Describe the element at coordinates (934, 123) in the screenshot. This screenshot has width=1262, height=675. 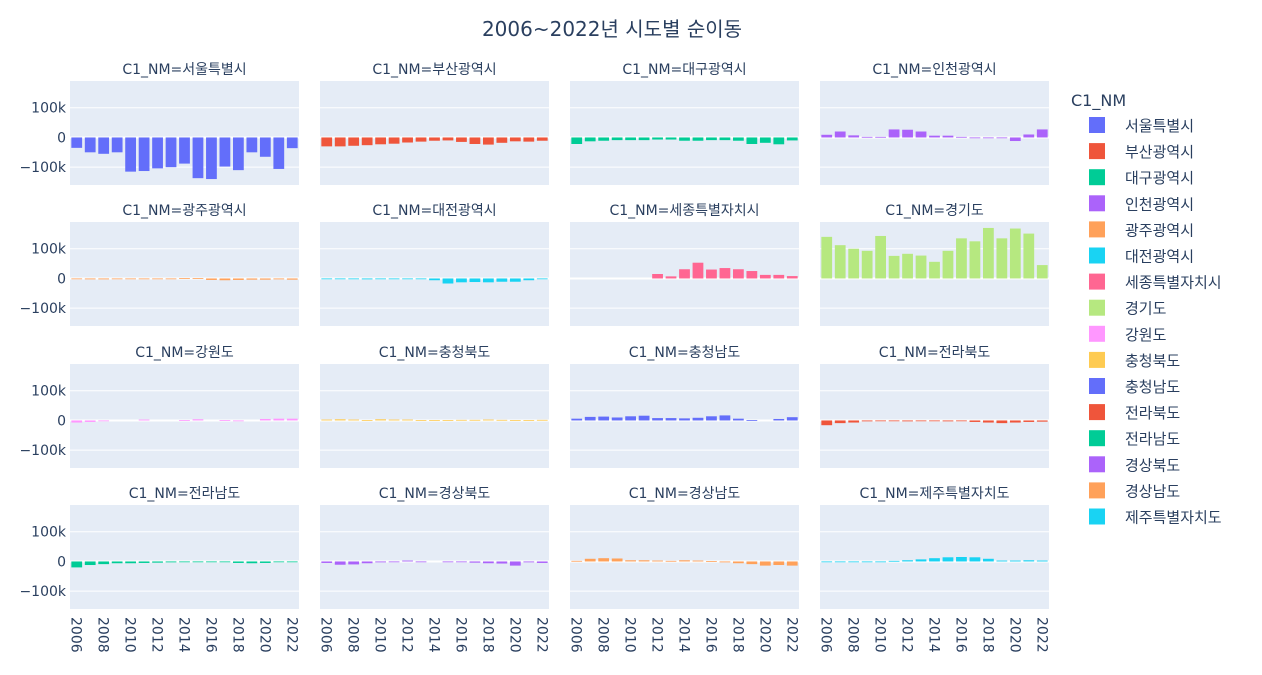
I see `facet-인천광역시: C1_NM=인천광역시` at that location.